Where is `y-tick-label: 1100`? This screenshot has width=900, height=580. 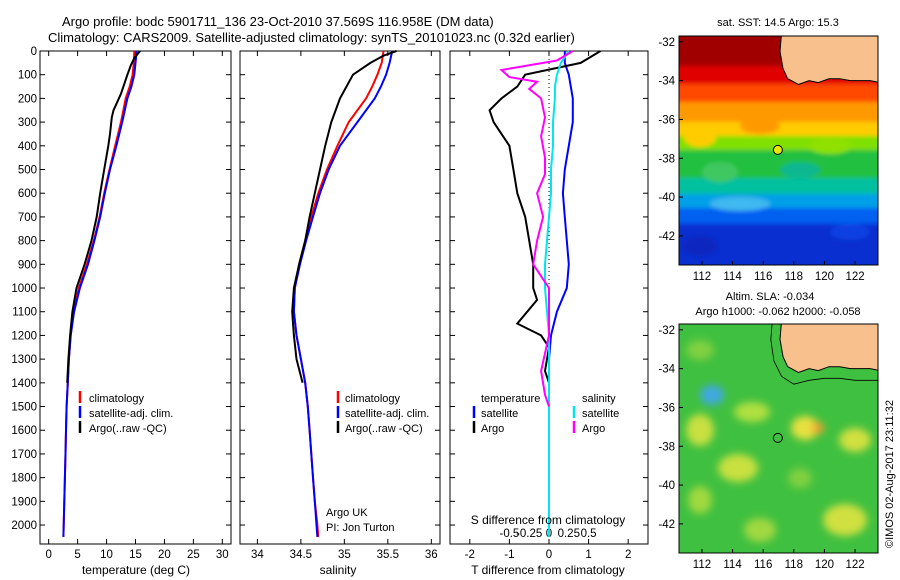
y-tick-label: 1100 is located at coordinates (24, 313).